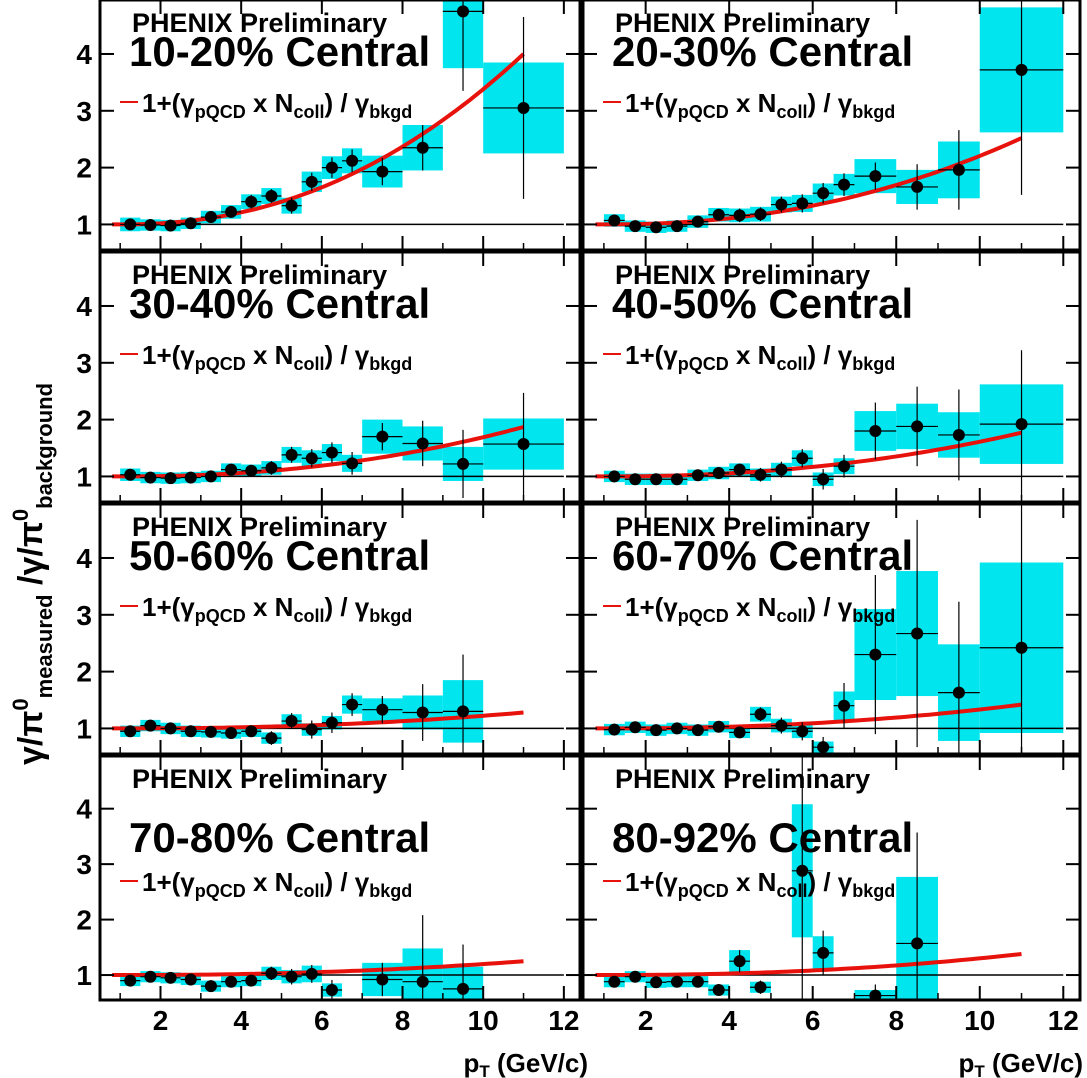 This screenshot has height=1078, width=1087. Describe the element at coordinates (279, 303) in the screenshot. I see `centrality-label: 30-40% Central` at that location.